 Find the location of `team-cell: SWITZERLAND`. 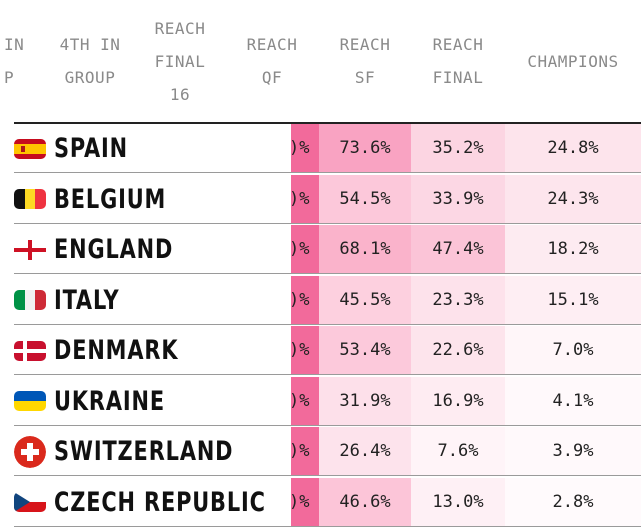

team-cell: SWITZERLAND is located at coordinates (152, 451).